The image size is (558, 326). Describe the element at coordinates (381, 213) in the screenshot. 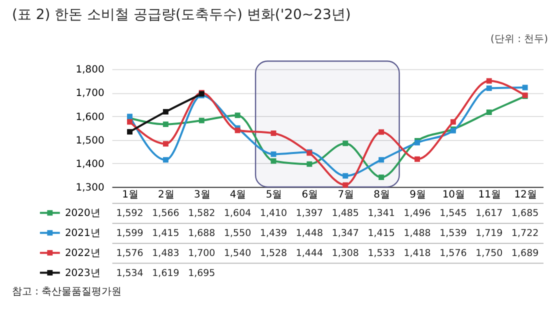

I see `data-label: 1,341` at that location.